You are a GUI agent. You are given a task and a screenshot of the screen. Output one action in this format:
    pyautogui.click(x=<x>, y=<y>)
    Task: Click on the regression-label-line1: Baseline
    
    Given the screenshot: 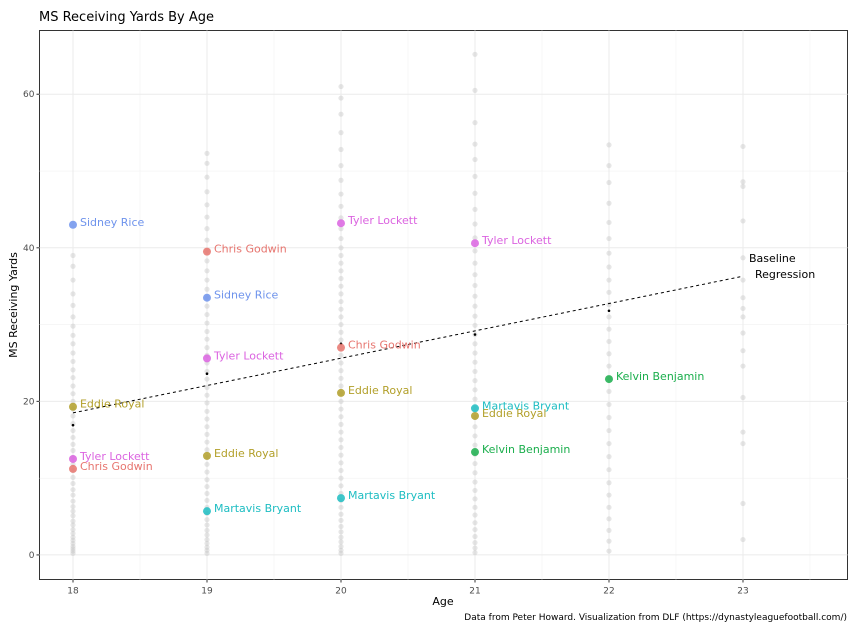 What is the action you would take?
    pyautogui.click(x=772, y=258)
    